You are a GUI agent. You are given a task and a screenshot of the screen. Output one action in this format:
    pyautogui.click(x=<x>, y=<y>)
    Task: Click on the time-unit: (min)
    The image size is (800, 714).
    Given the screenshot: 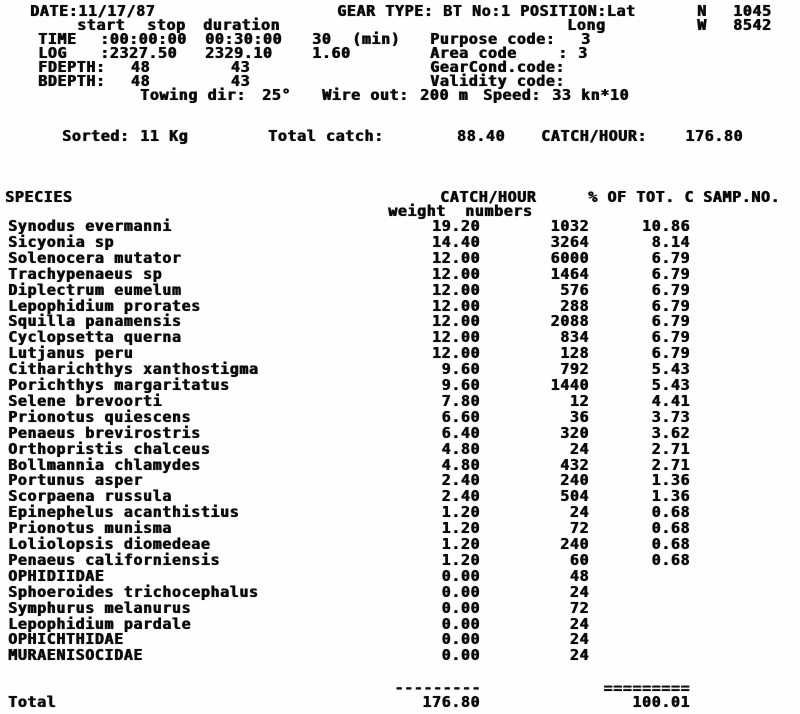 What is the action you would take?
    pyautogui.click(x=376, y=39)
    